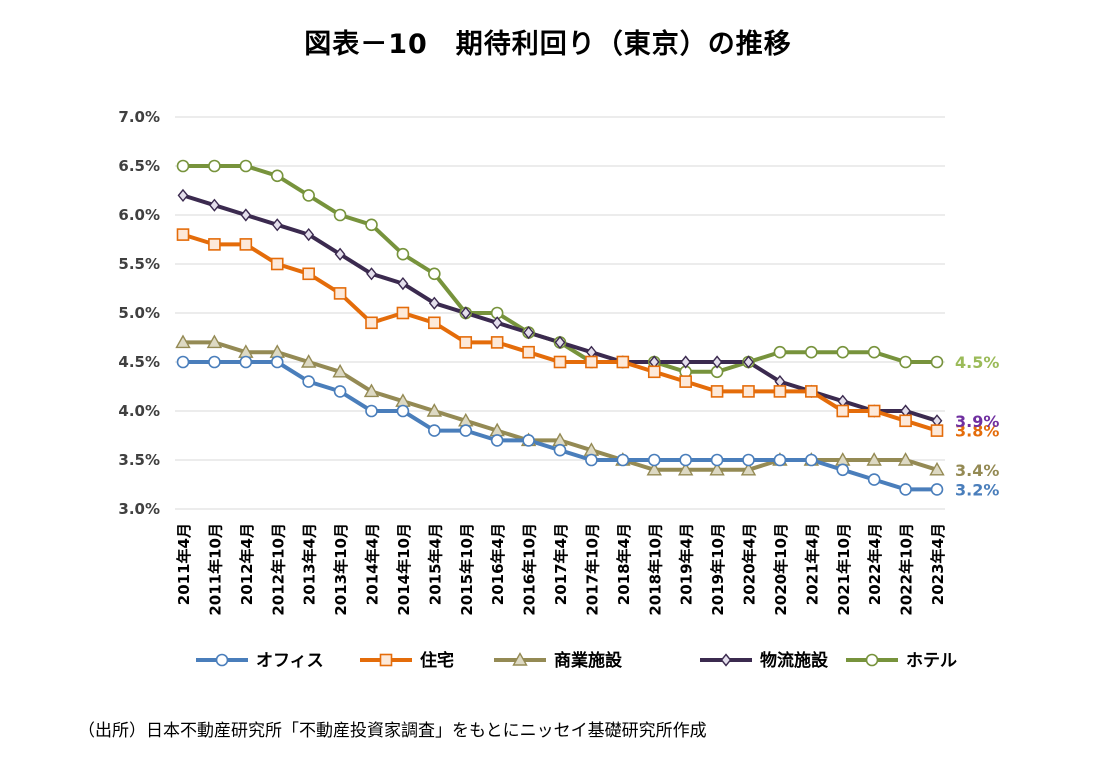 This screenshot has height=768, width=1096. I want to click on series-end-label: 3.2%, so click(977, 489).